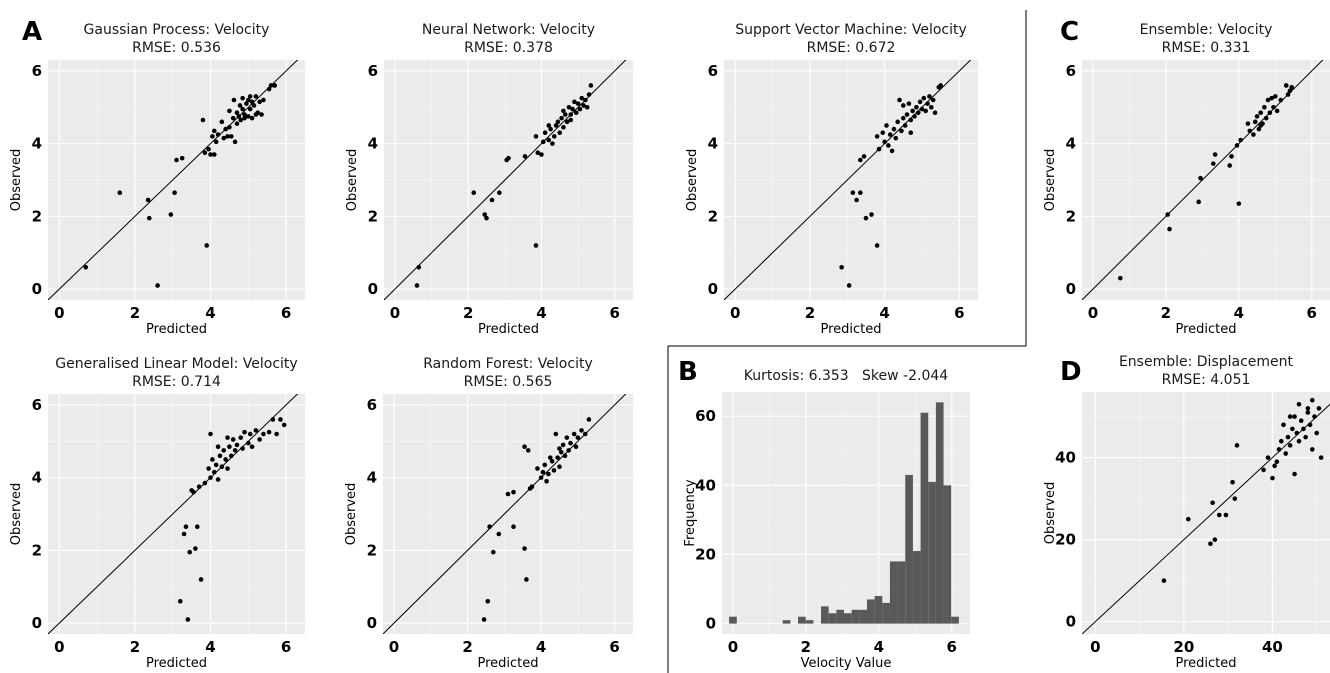  Describe the element at coordinates (1206, 48) in the screenshot. I see `chart-subtitle: RMSE: 0.331` at that location.